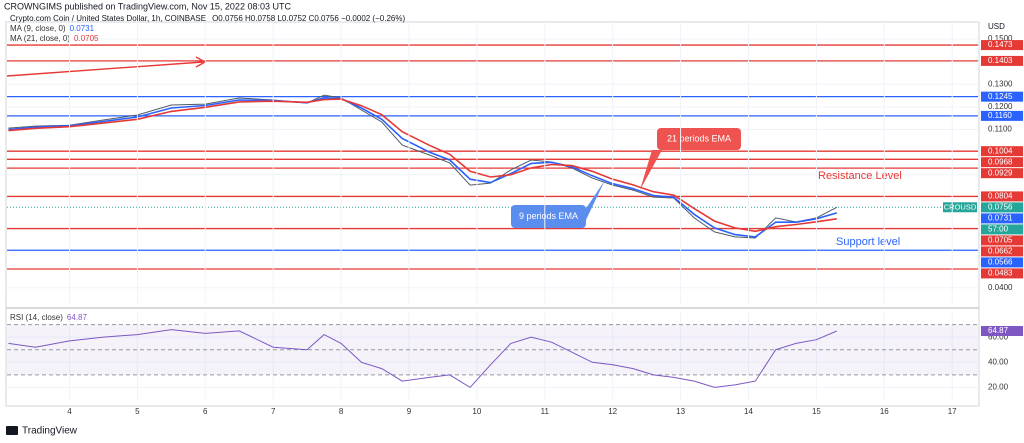 Image resolution: width=1024 pixels, height=443 pixels. I want to click on price-label: 0.0566, so click(1000, 262).